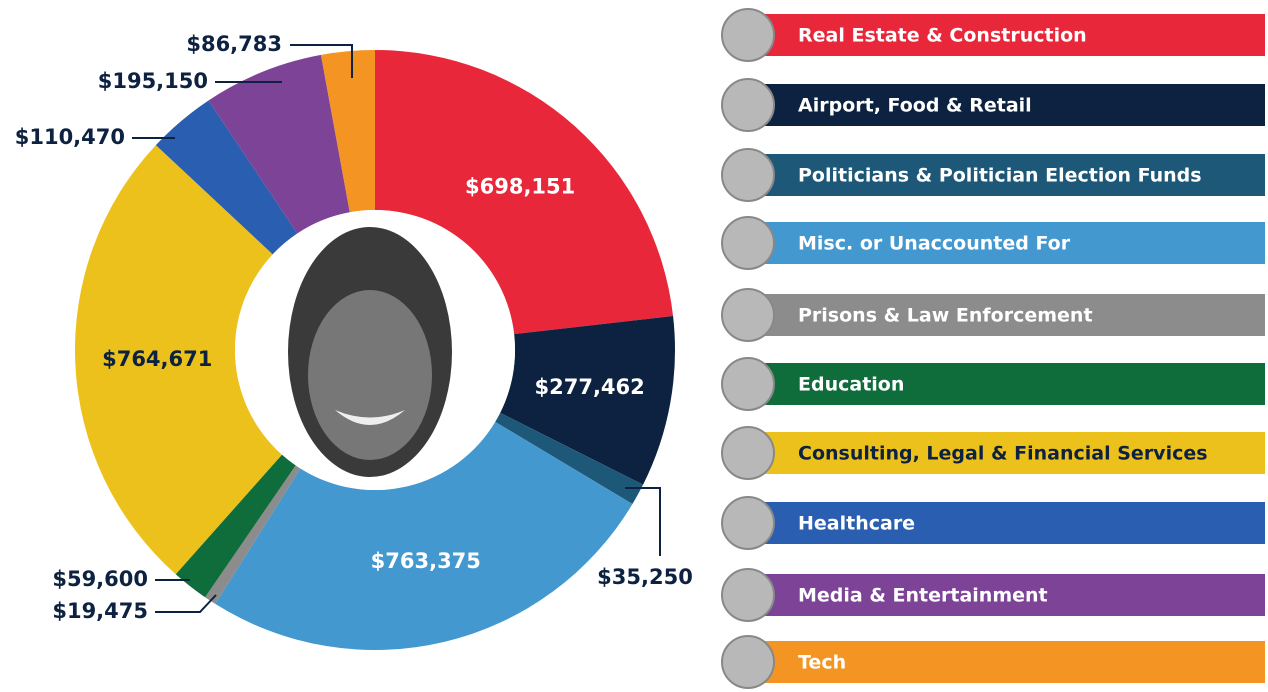 Image resolution: width=1268 pixels, height=692 pixels. Describe the element at coordinates (1000, 176) in the screenshot. I see `legend-label: Politicians & Politician Election Funds` at that location.